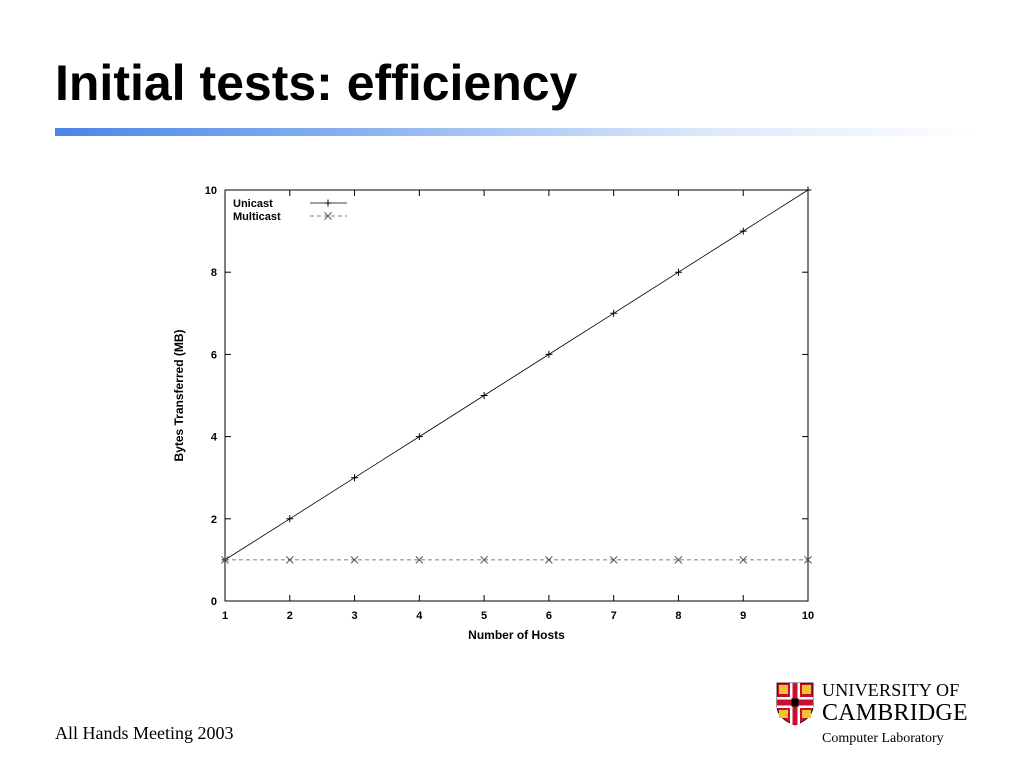 Image resolution: width=1024 pixels, height=768 pixels. Describe the element at coordinates (891, 690) in the screenshot. I see `logo-university-of: UNIVERSITY OF` at that location.